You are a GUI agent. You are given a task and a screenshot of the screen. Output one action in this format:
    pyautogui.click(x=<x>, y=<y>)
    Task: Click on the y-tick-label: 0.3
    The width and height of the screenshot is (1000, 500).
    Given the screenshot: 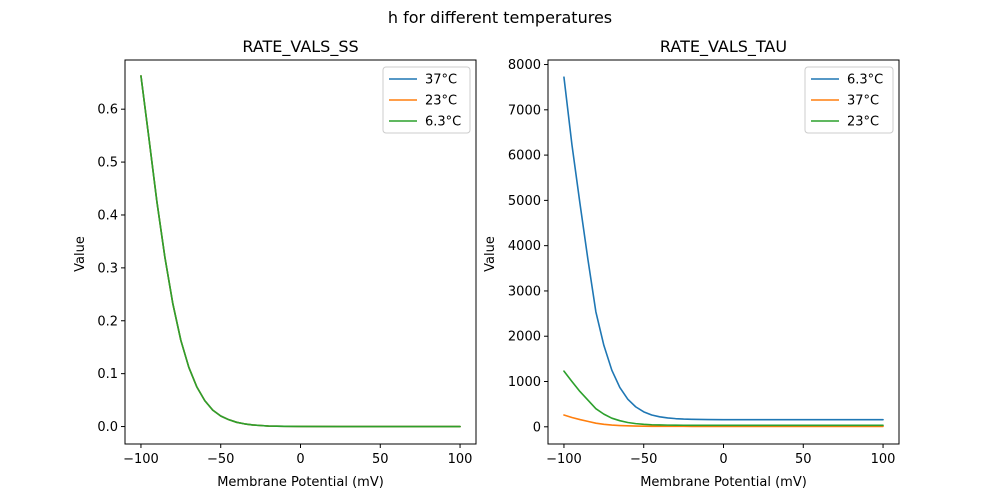 What is the action you would take?
    pyautogui.click(x=107, y=268)
    